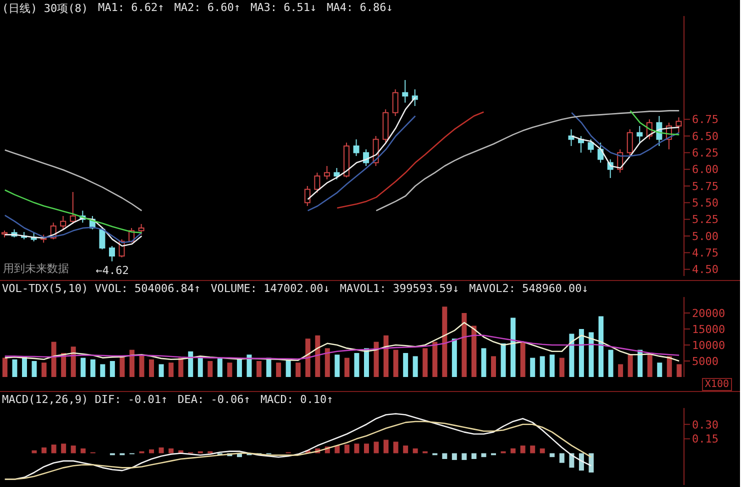 This screenshot has width=756, height=487. What do you see at coordinates (270, 288) in the screenshot?
I see `text: VOLUME: 147002.00↓` at bounding box center [270, 288].